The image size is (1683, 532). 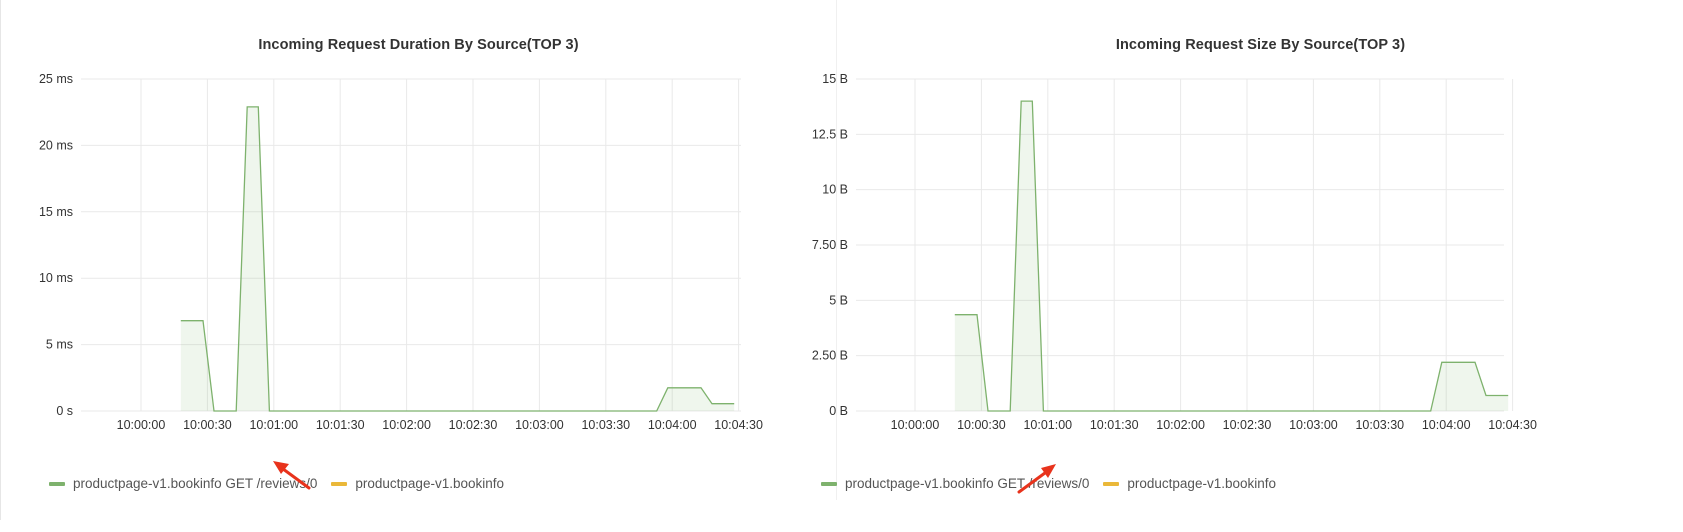 I want to click on y-tick-label: 7.50 B, so click(x=830, y=245).